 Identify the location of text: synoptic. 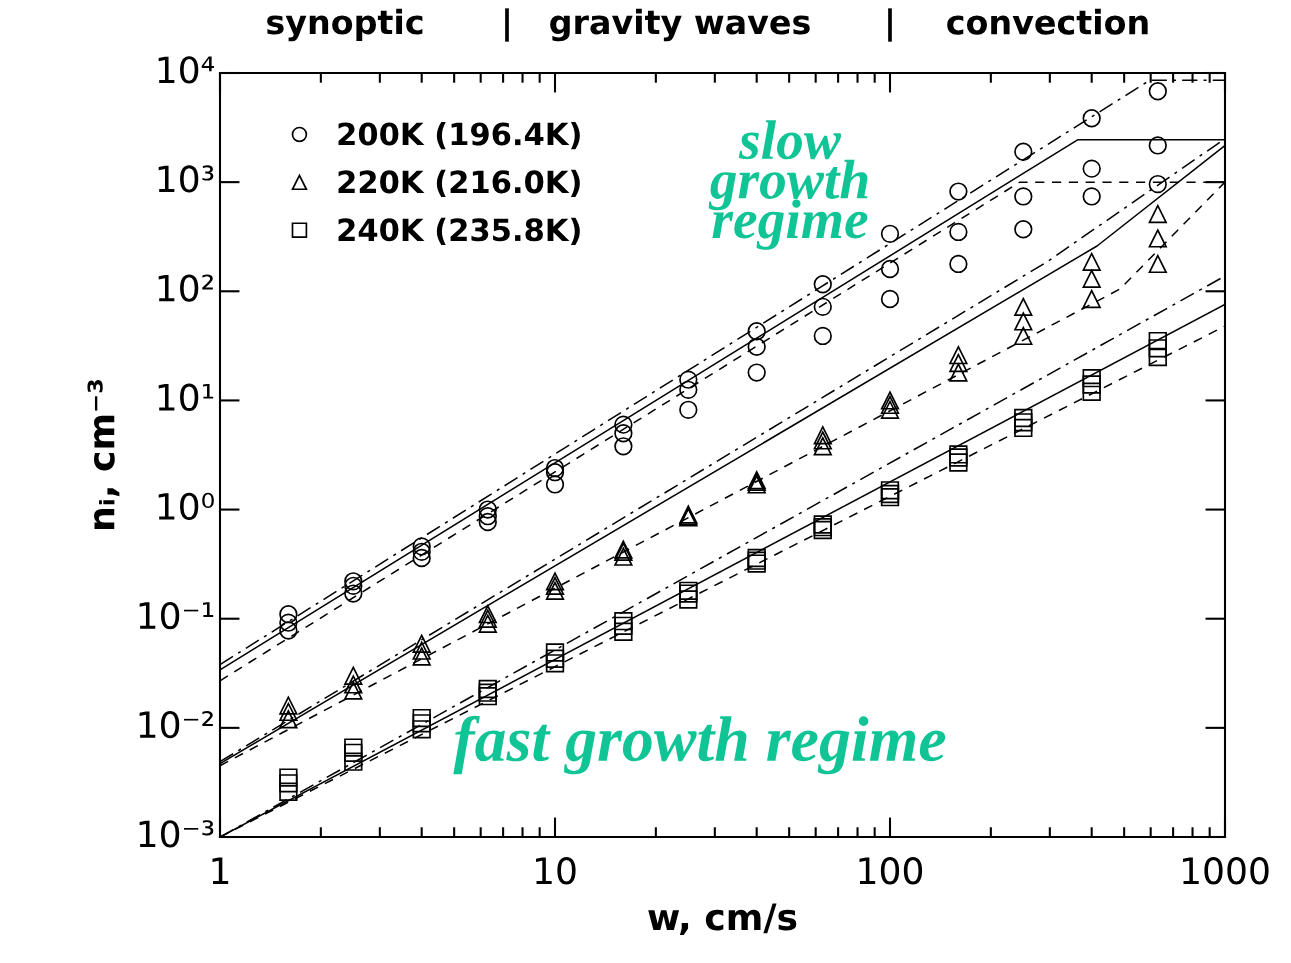
(345, 25).